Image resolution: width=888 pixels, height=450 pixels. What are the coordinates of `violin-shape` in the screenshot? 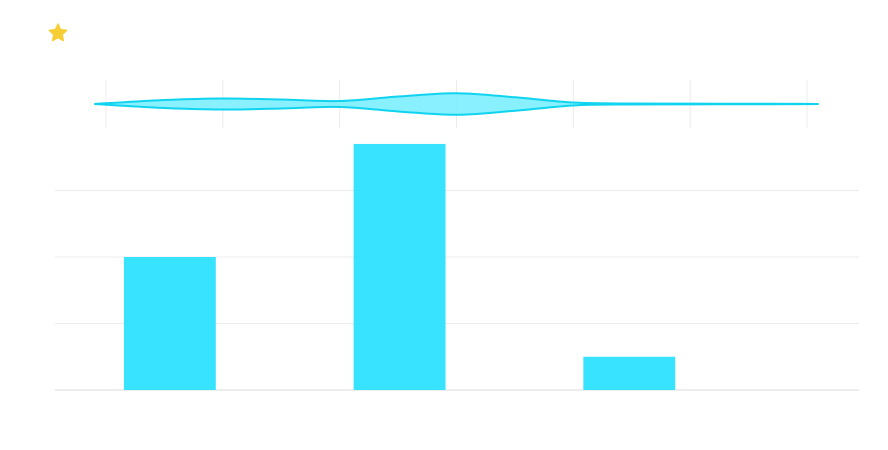 It's located at (456, 104).